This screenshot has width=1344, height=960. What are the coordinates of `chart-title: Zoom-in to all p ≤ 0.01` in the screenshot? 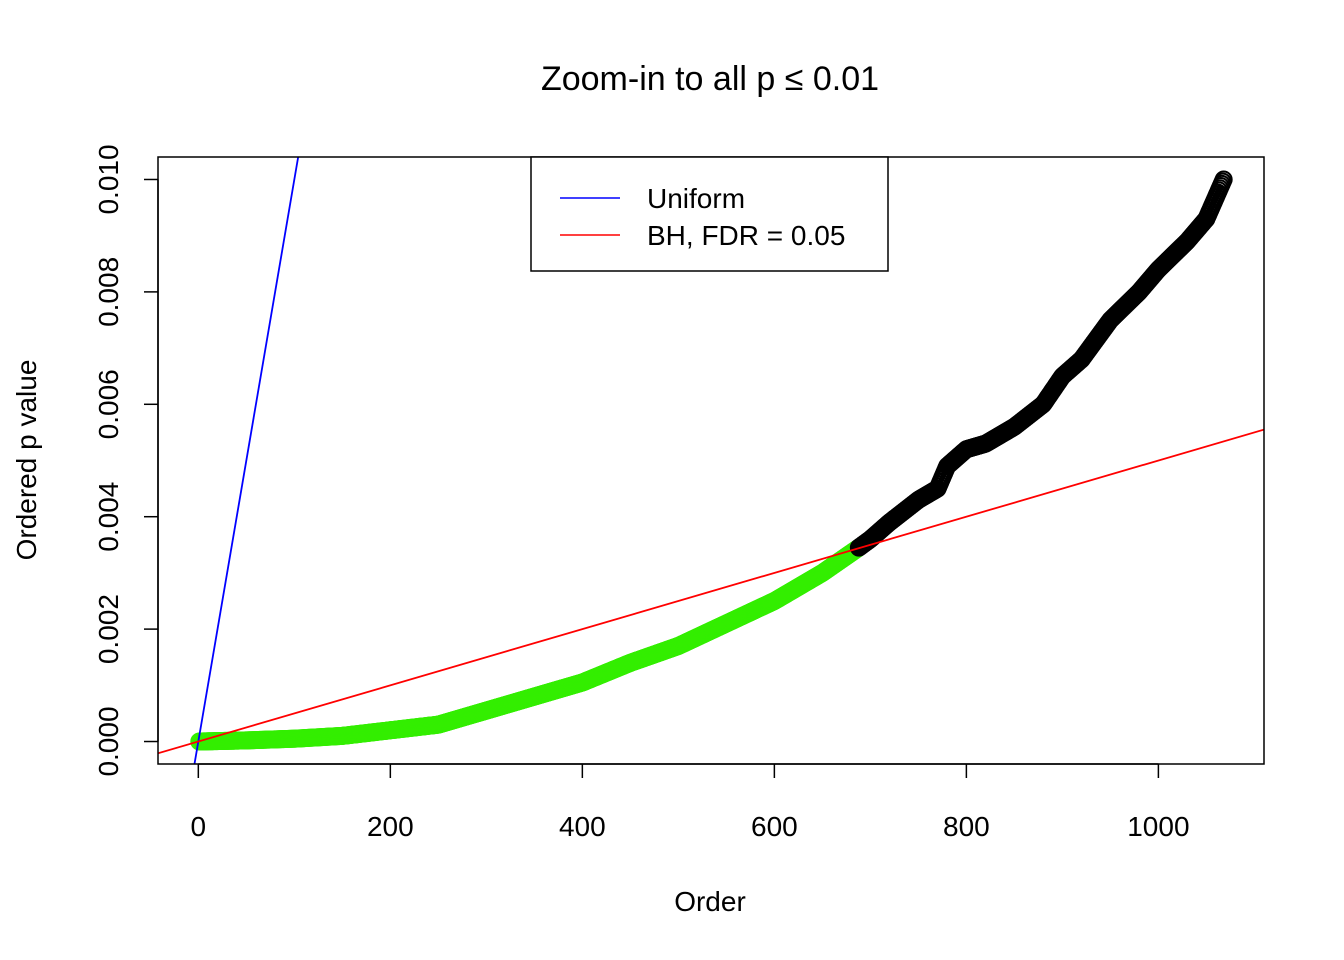 It's located at (710, 79).